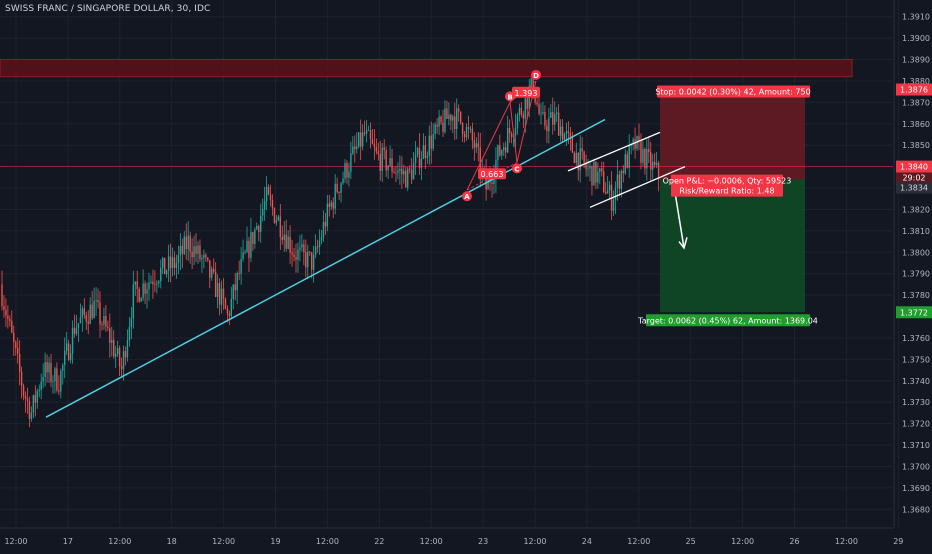 The image size is (932, 554). Describe the element at coordinates (483, 541) in the screenshot. I see `time-tick-label: 23` at that location.